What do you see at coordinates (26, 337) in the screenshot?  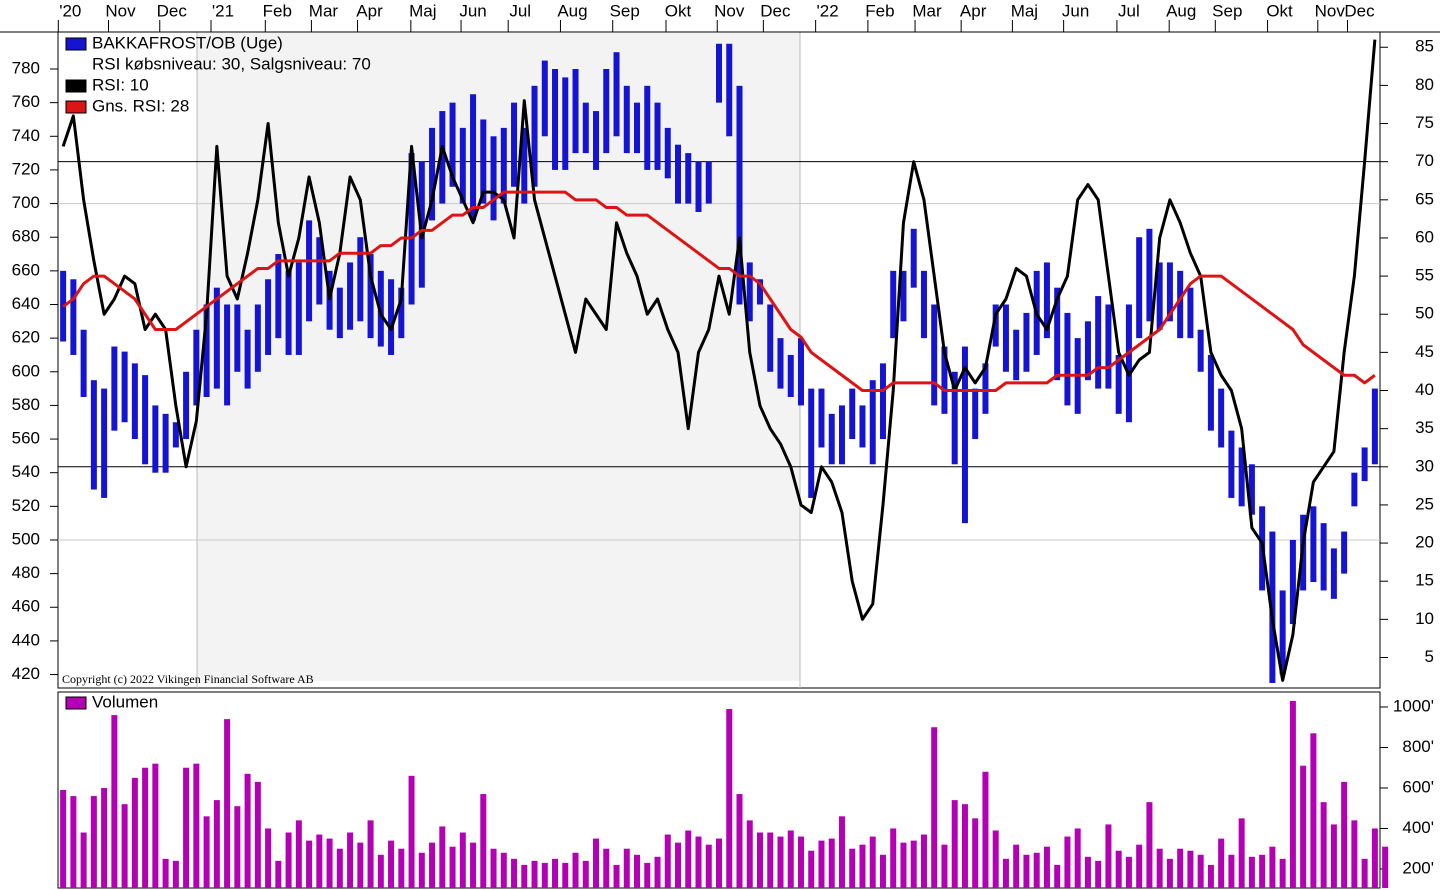 I see `y-tick-label: 620` at bounding box center [26, 337].